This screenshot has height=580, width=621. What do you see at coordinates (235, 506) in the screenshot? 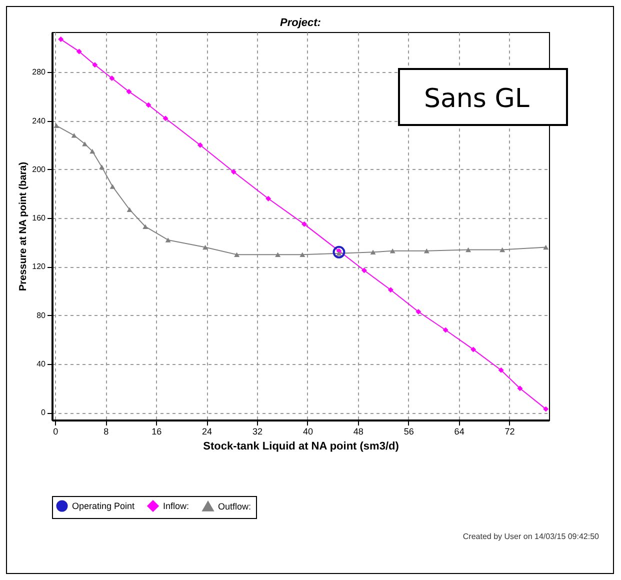
I see `legend-label: Outflow:` at bounding box center [235, 506].